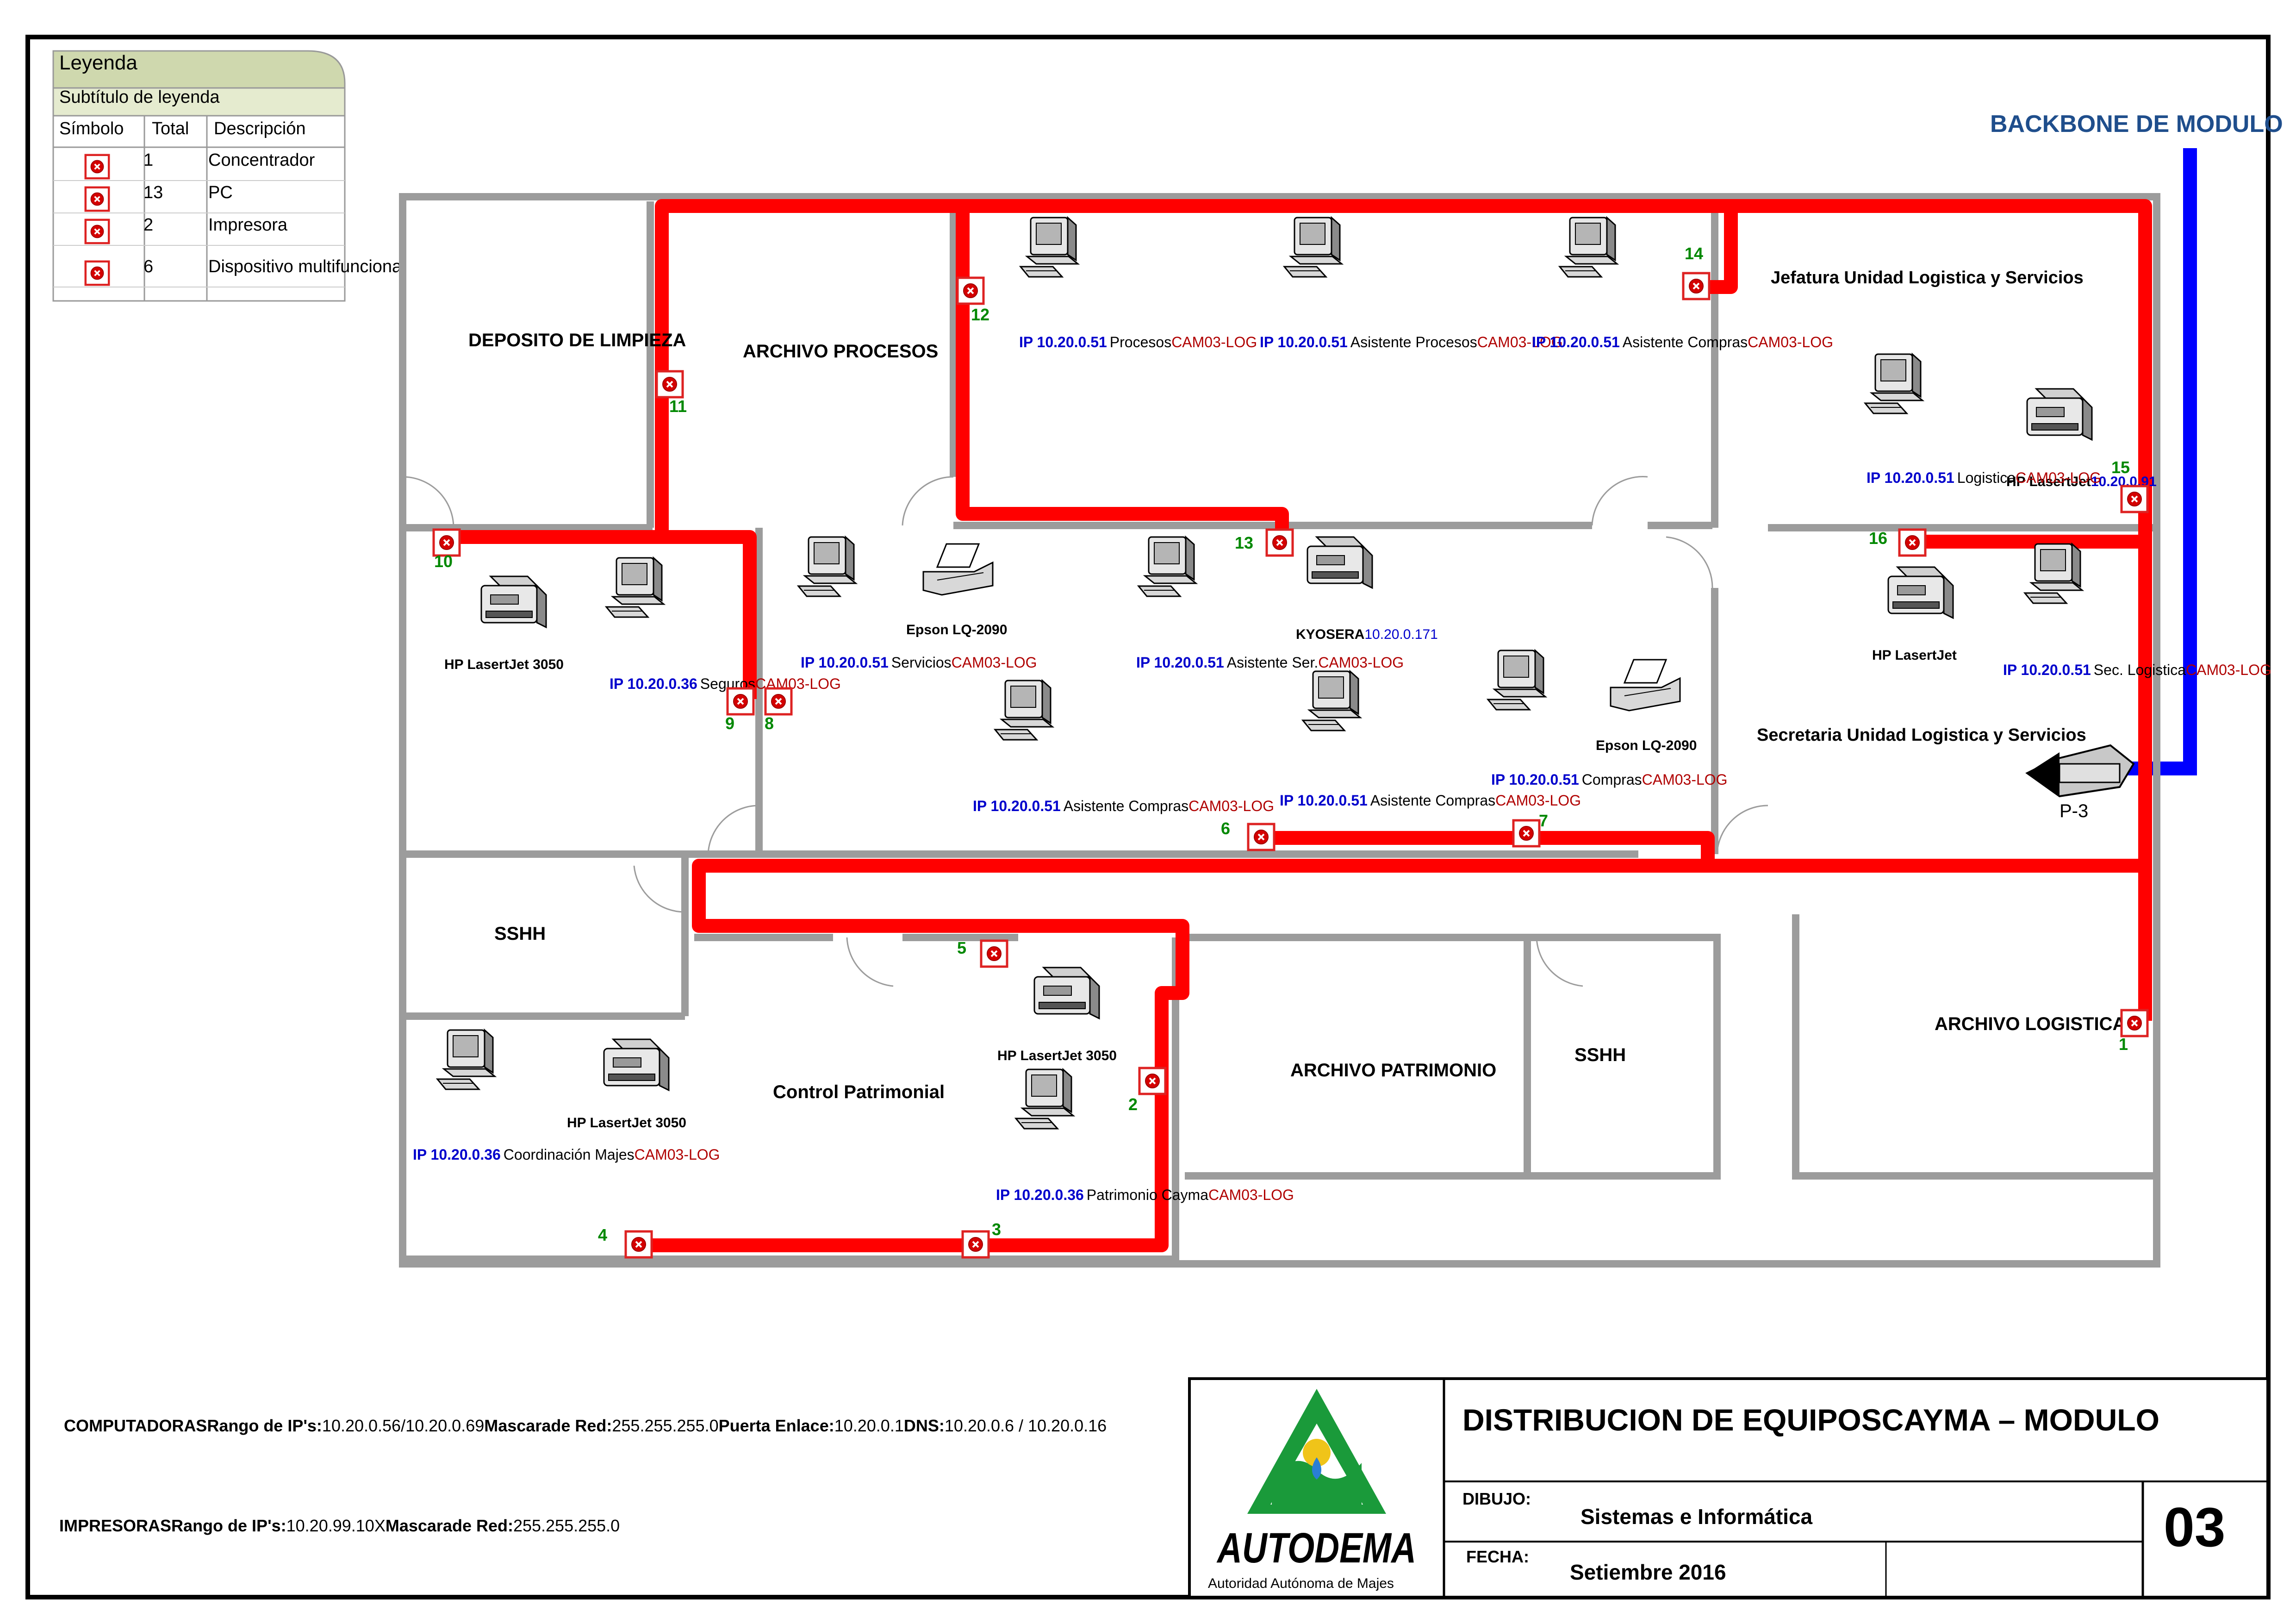  What do you see at coordinates (919, 662) in the screenshot?
I see `pc-label-servicios: IP 10.20.0.51 ServiciosCAM03-LOG` at bounding box center [919, 662].